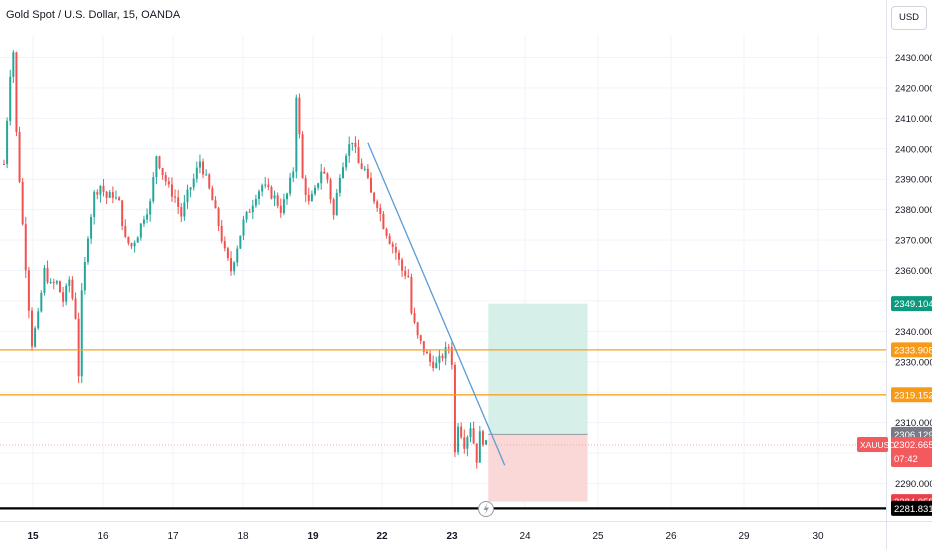 This screenshot has height=555, width=932. I want to click on time-tick-label: 23, so click(452, 536).